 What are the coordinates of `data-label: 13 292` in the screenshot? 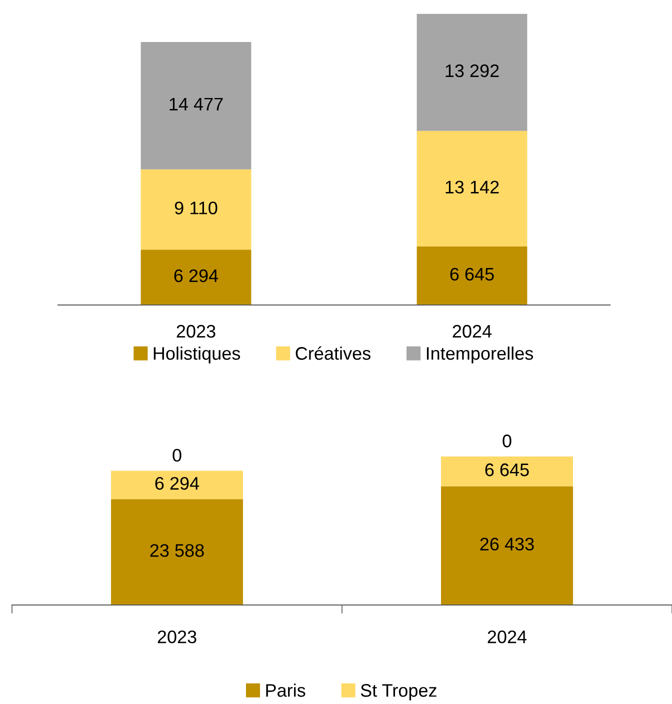 It's located at (472, 71).